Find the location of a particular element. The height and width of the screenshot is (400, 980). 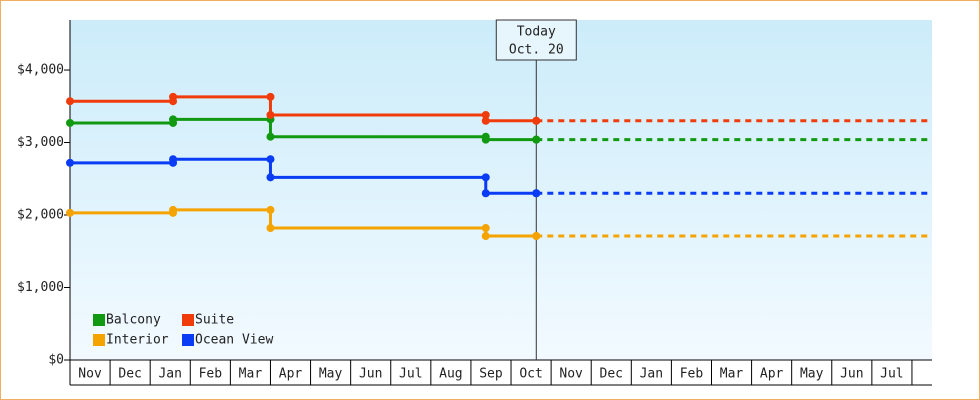

today-box is located at coordinates (536, 40).